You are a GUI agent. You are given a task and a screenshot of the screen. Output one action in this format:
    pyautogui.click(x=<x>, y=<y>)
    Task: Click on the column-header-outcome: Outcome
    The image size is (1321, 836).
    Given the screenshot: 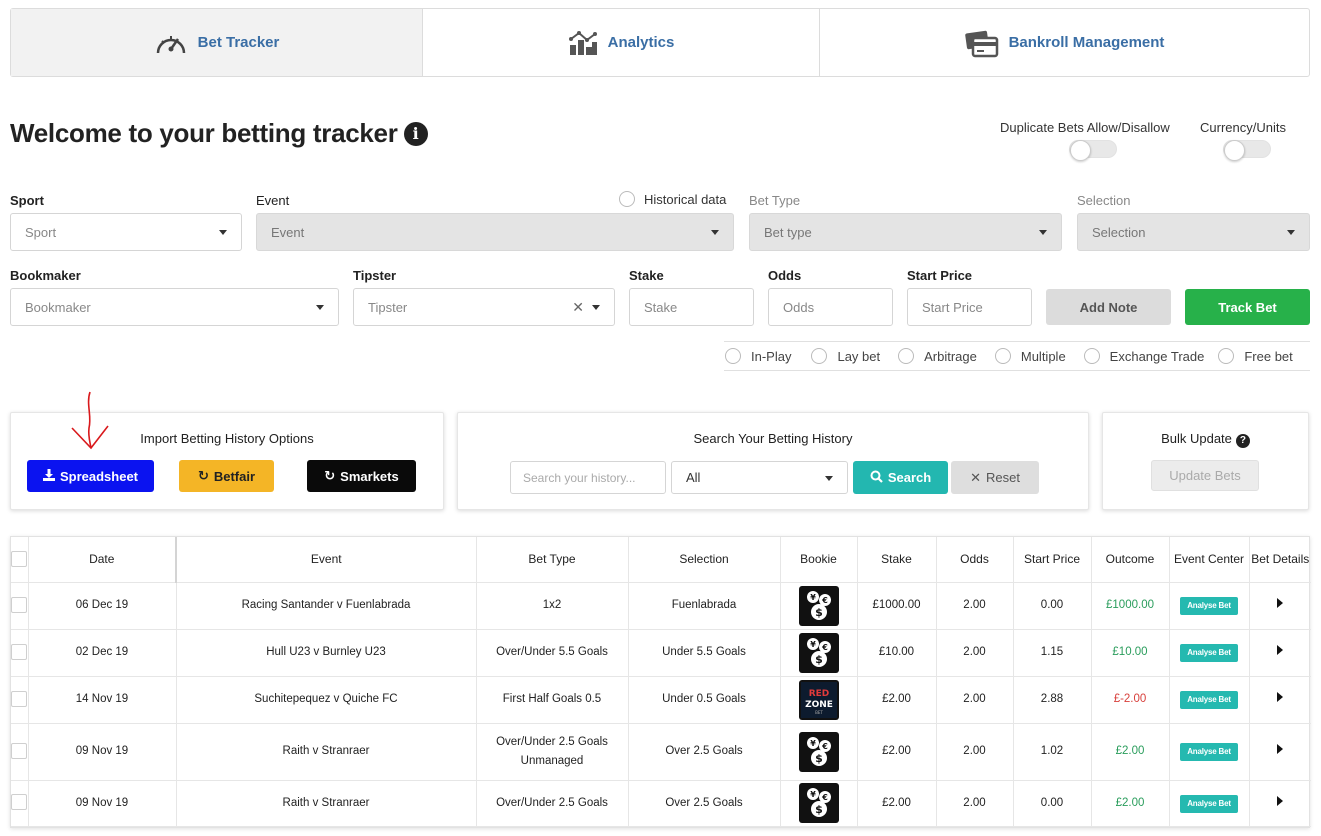 What is the action you would take?
    pyautogui.click(x=1130, y=560)
    